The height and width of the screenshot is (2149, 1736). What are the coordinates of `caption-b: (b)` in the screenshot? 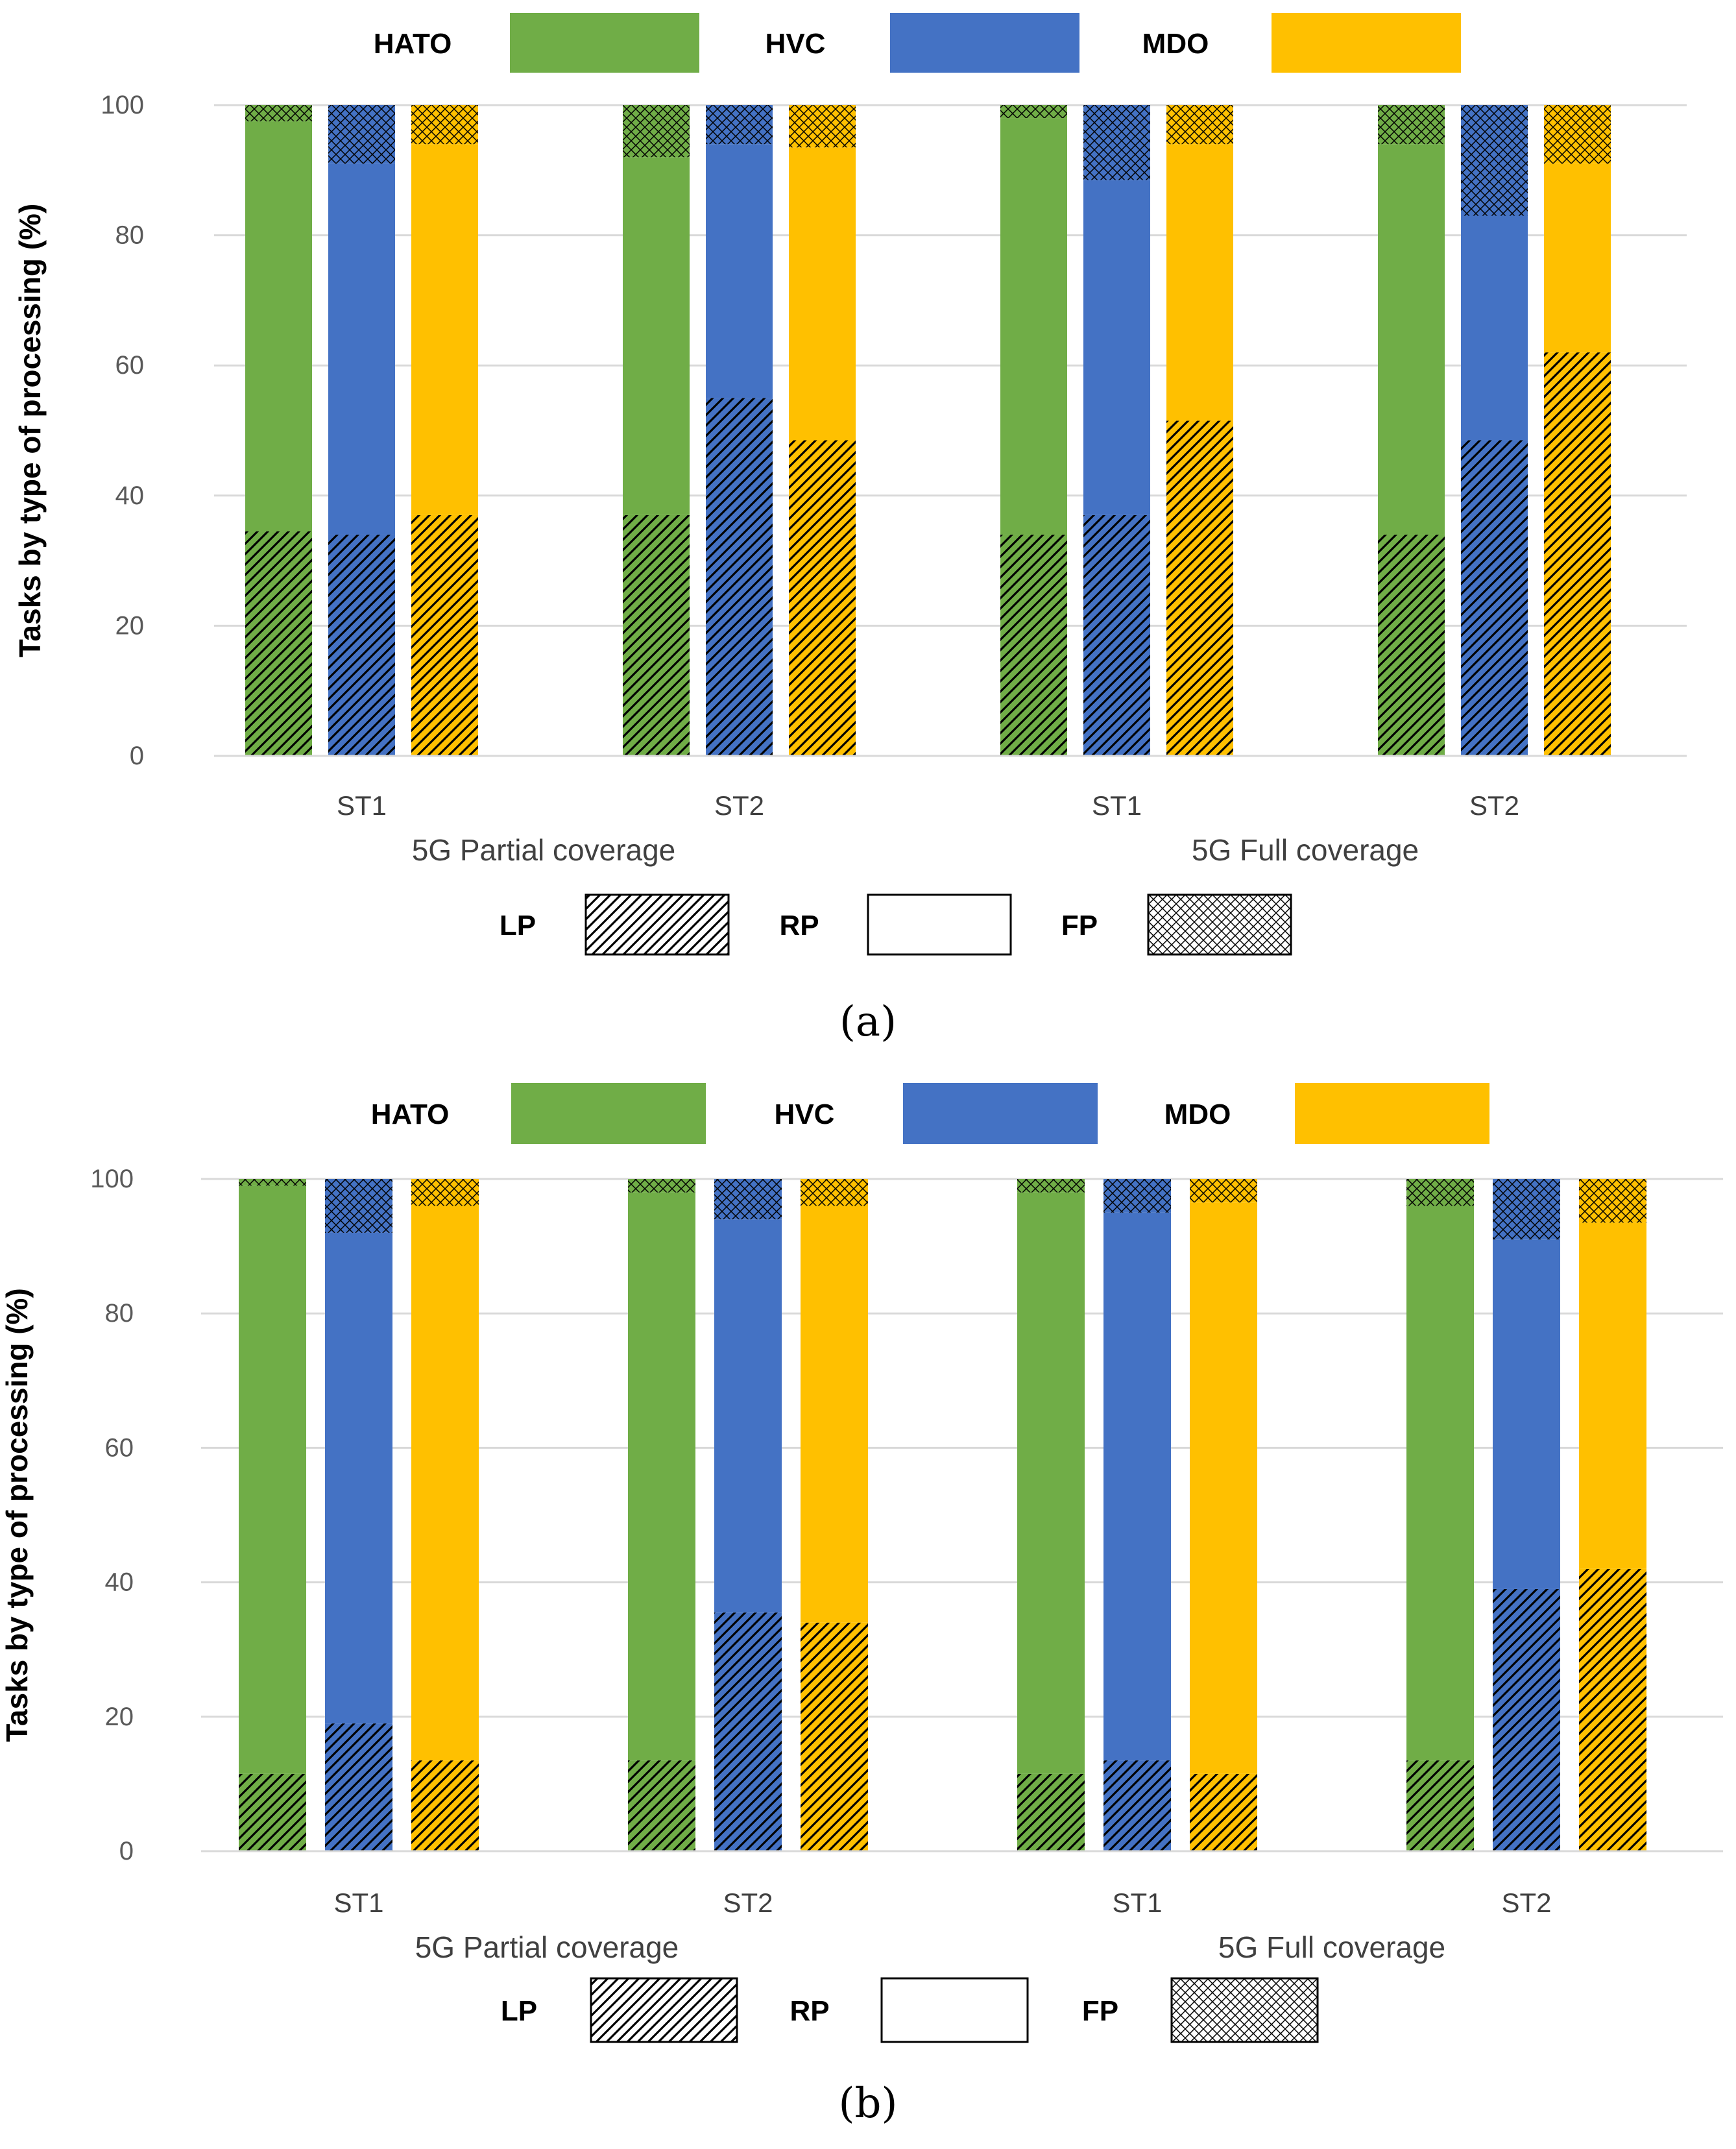 It's located at (868, 2104).